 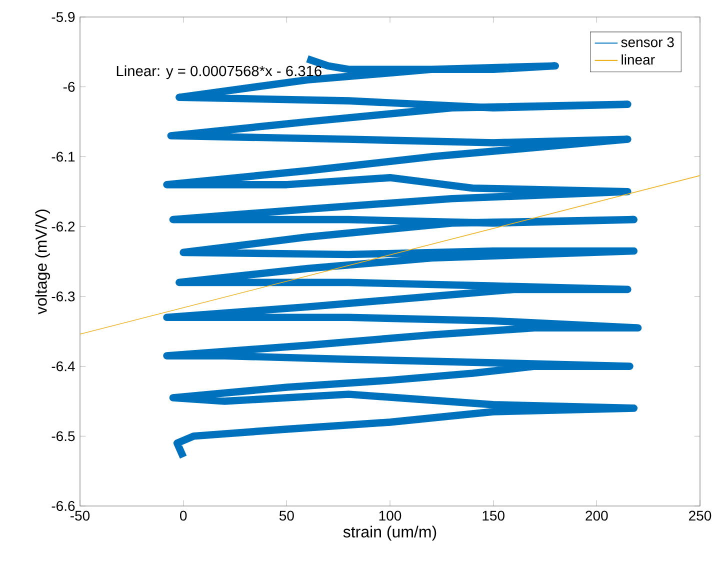 I want to click on x-tick-label: 150, so click(x=493, y=515).